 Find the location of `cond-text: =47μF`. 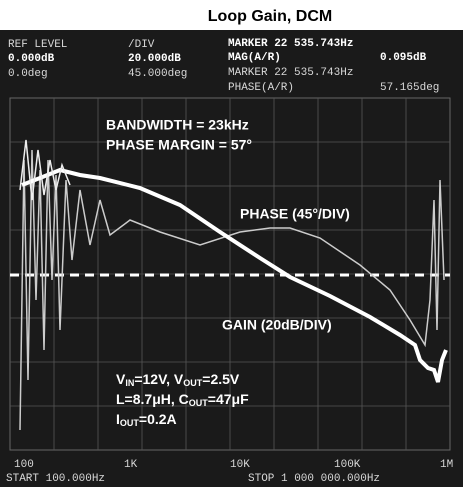

cond-text: =47μF is located at coordinates (228, 399).